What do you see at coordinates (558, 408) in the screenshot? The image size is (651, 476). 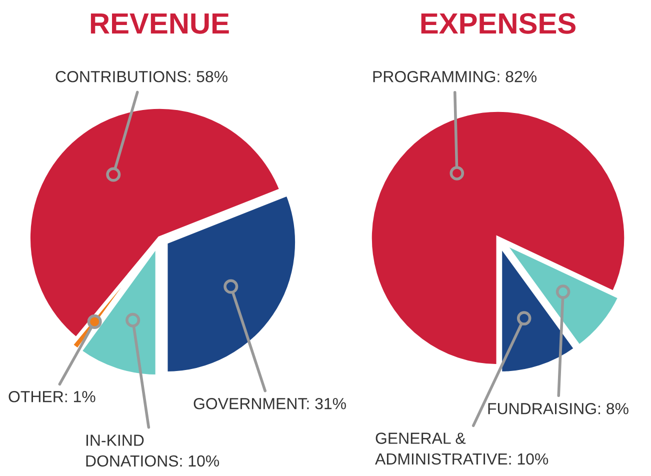 I see `slice-label: FUNDRAISING: 8%` at bounding box center [558, 408].